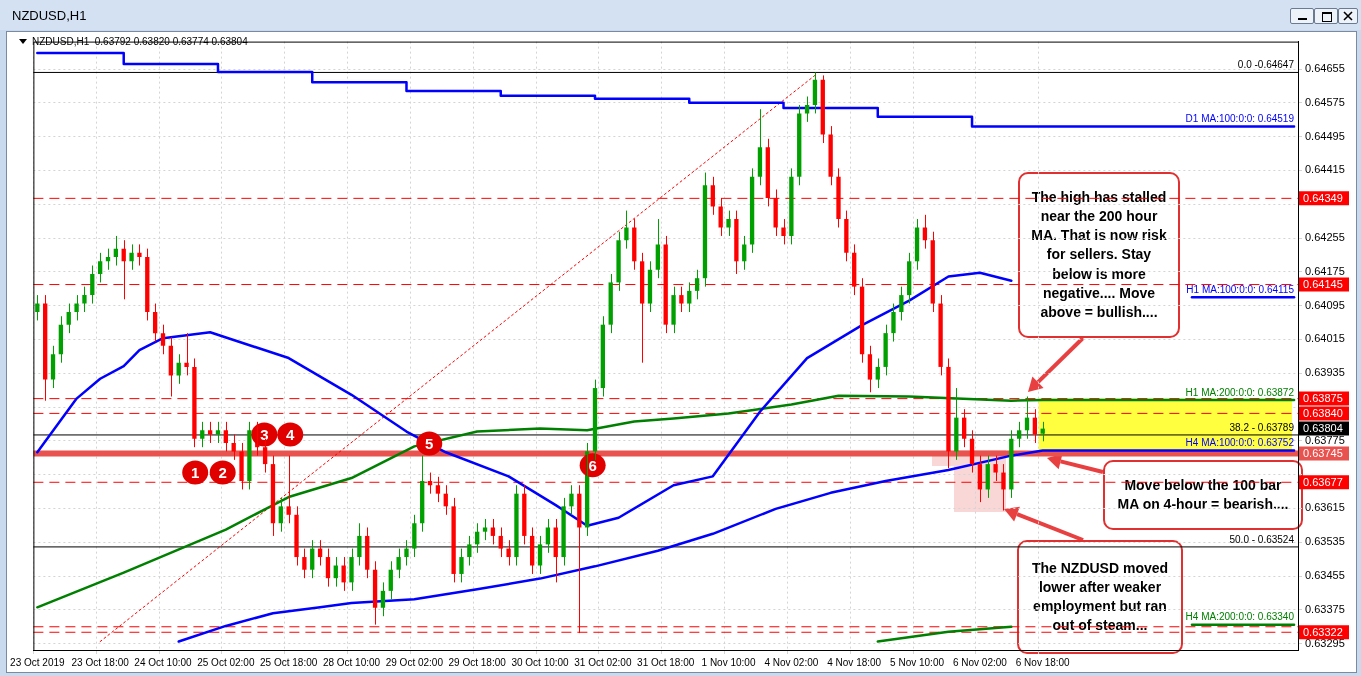 This screenshot has width=1361, height=676. I want to click on x-tick-label: 1 Nov 10:00, so click(728, 662).